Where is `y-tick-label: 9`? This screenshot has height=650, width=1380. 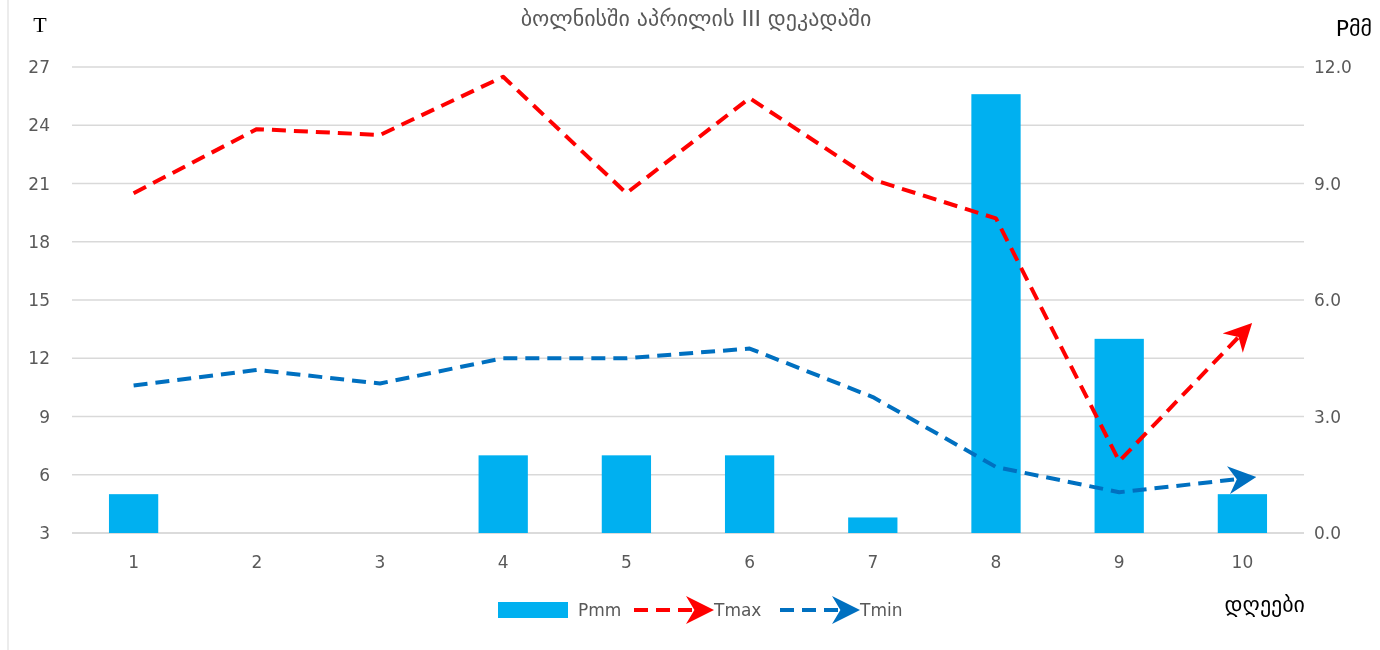
y-tick-label: 9 is located at coordinates (44, 416).